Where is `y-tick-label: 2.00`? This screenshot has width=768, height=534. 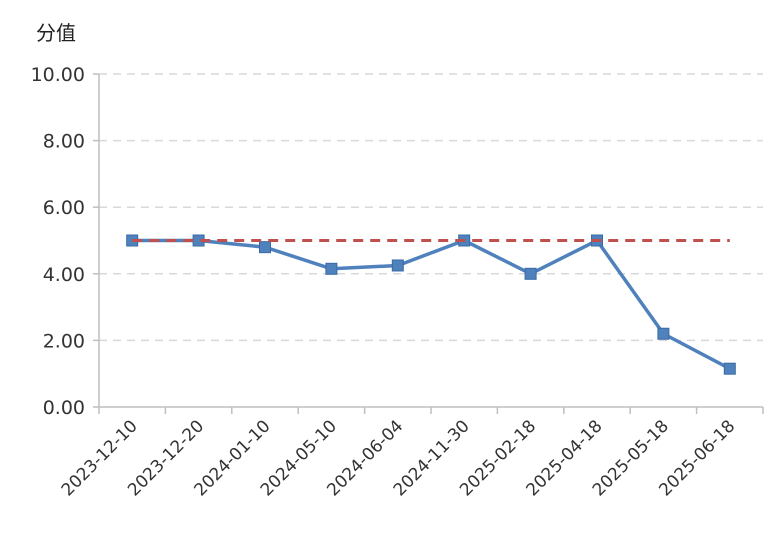
y-tick-label: 2.00 is located at coordinates (64, 341).